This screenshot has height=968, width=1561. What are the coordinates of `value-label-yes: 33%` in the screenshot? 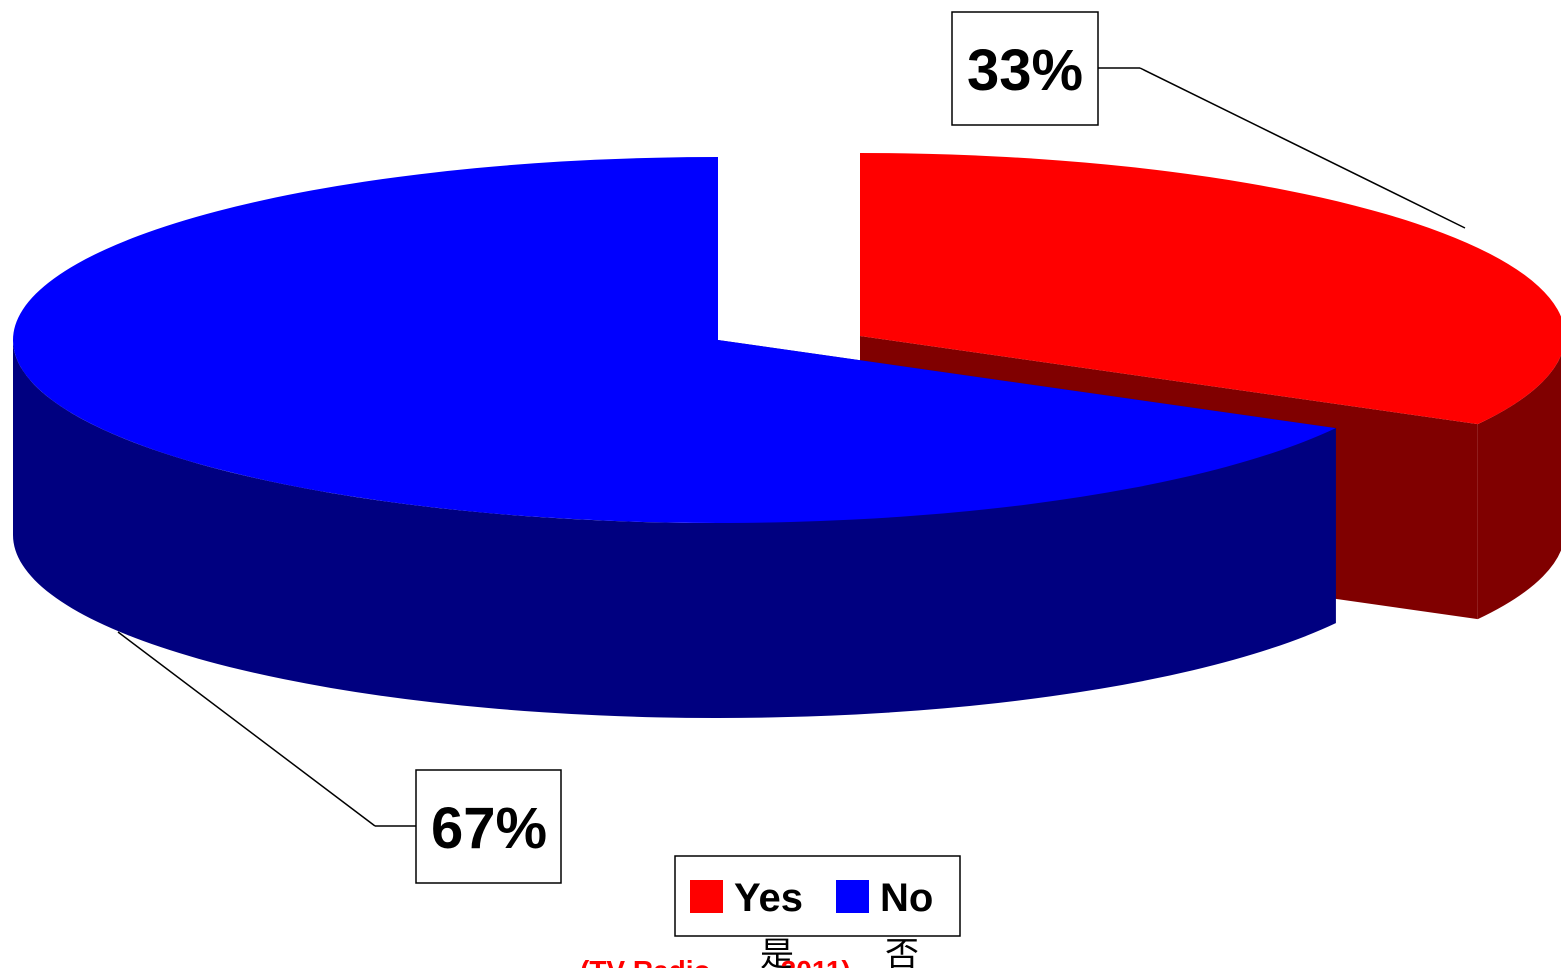 It's located at (1025, 70).